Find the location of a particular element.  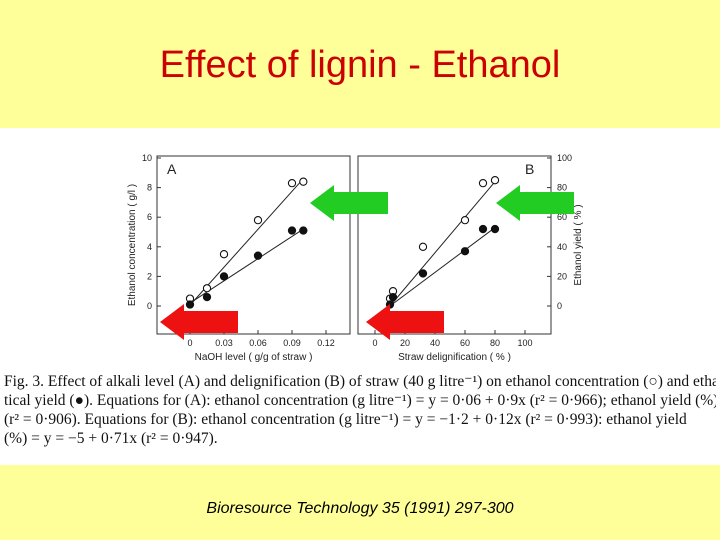

x-tick-label: 80 is located at coordinates (495, 343).